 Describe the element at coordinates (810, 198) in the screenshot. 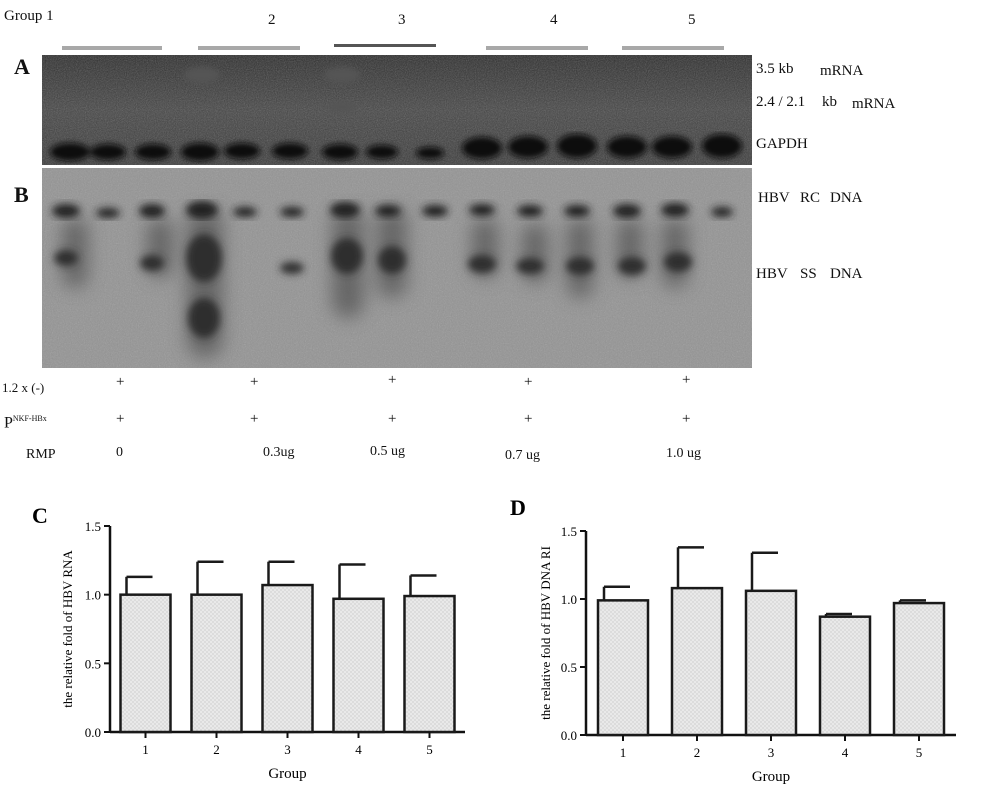

I see `blot-b-label-rc-rc: RC` at that location.